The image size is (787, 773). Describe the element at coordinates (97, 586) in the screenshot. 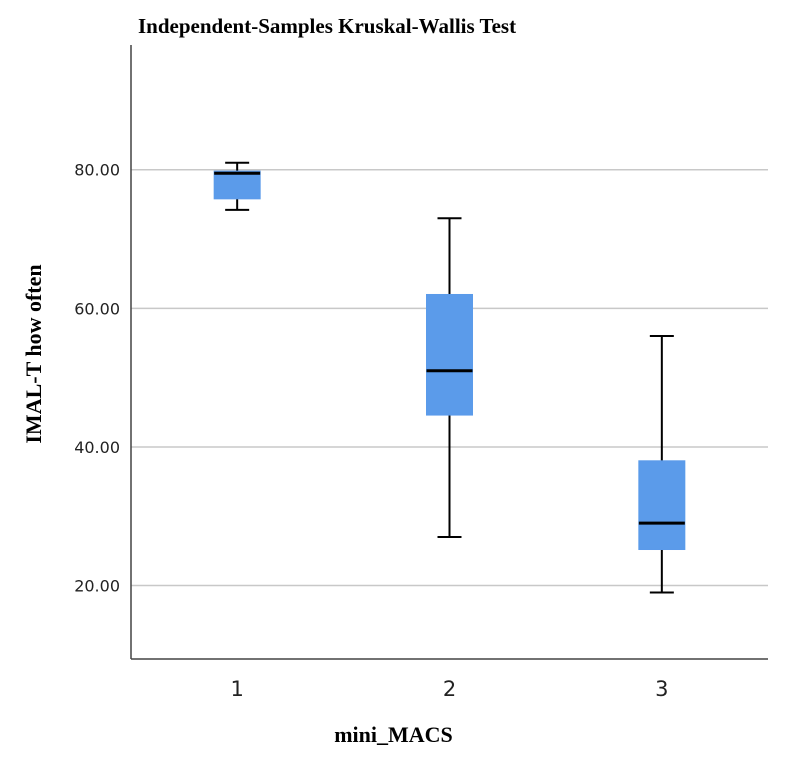

I see `y-tick-label: 20.00` at that location.